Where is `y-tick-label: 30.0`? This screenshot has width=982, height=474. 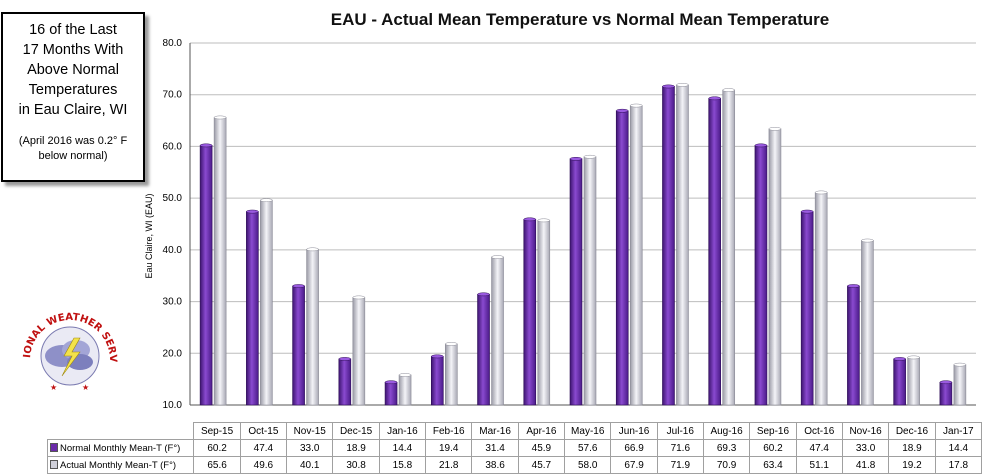
y-tick-label: 30.0 is located at coordinates (173, 302).